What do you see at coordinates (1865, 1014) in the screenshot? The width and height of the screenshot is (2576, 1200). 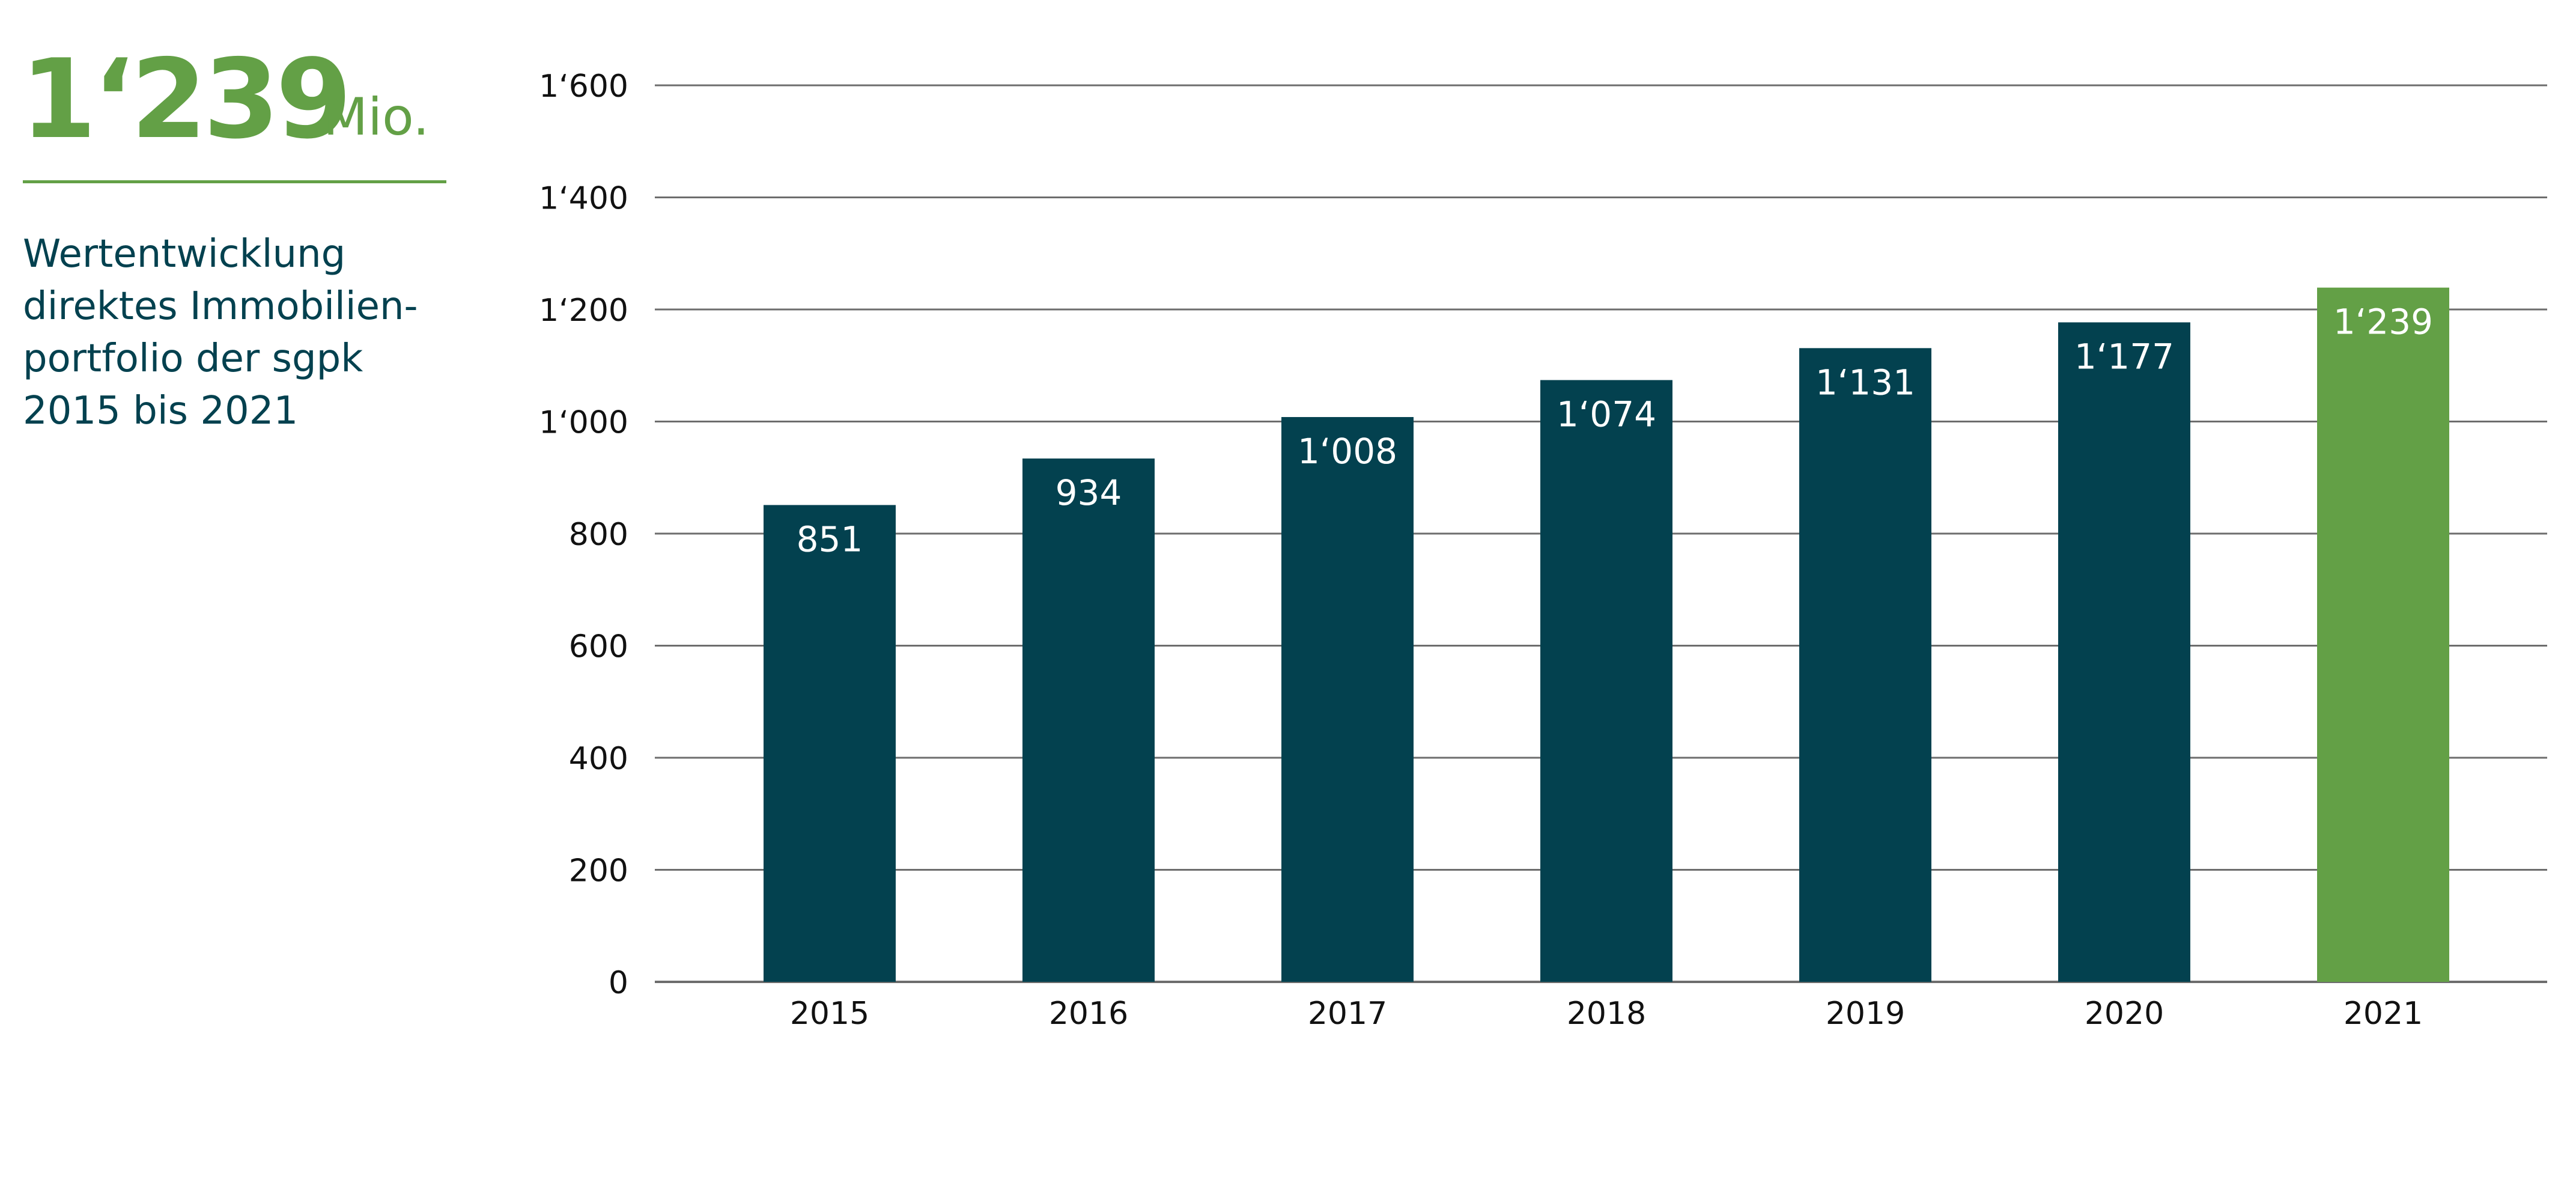 I see `x-tick-label: 2019` at bounding box center [1865, 1014].